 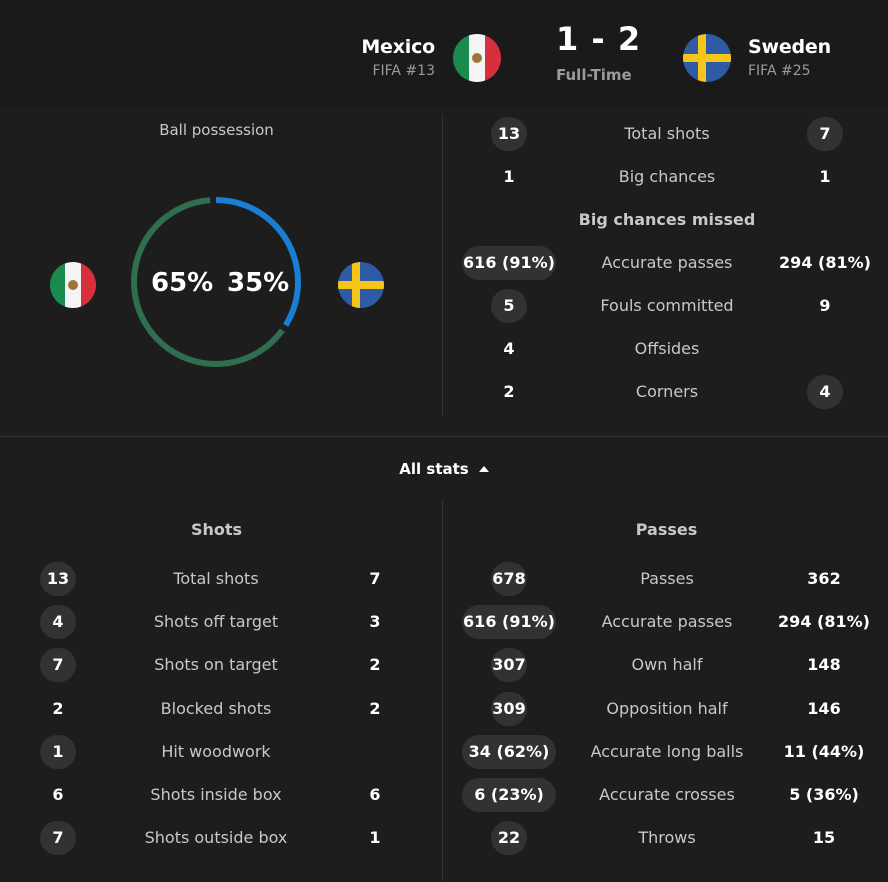 I want to click on stat-row: 22 Throws 15, so click(x=666, y=838).